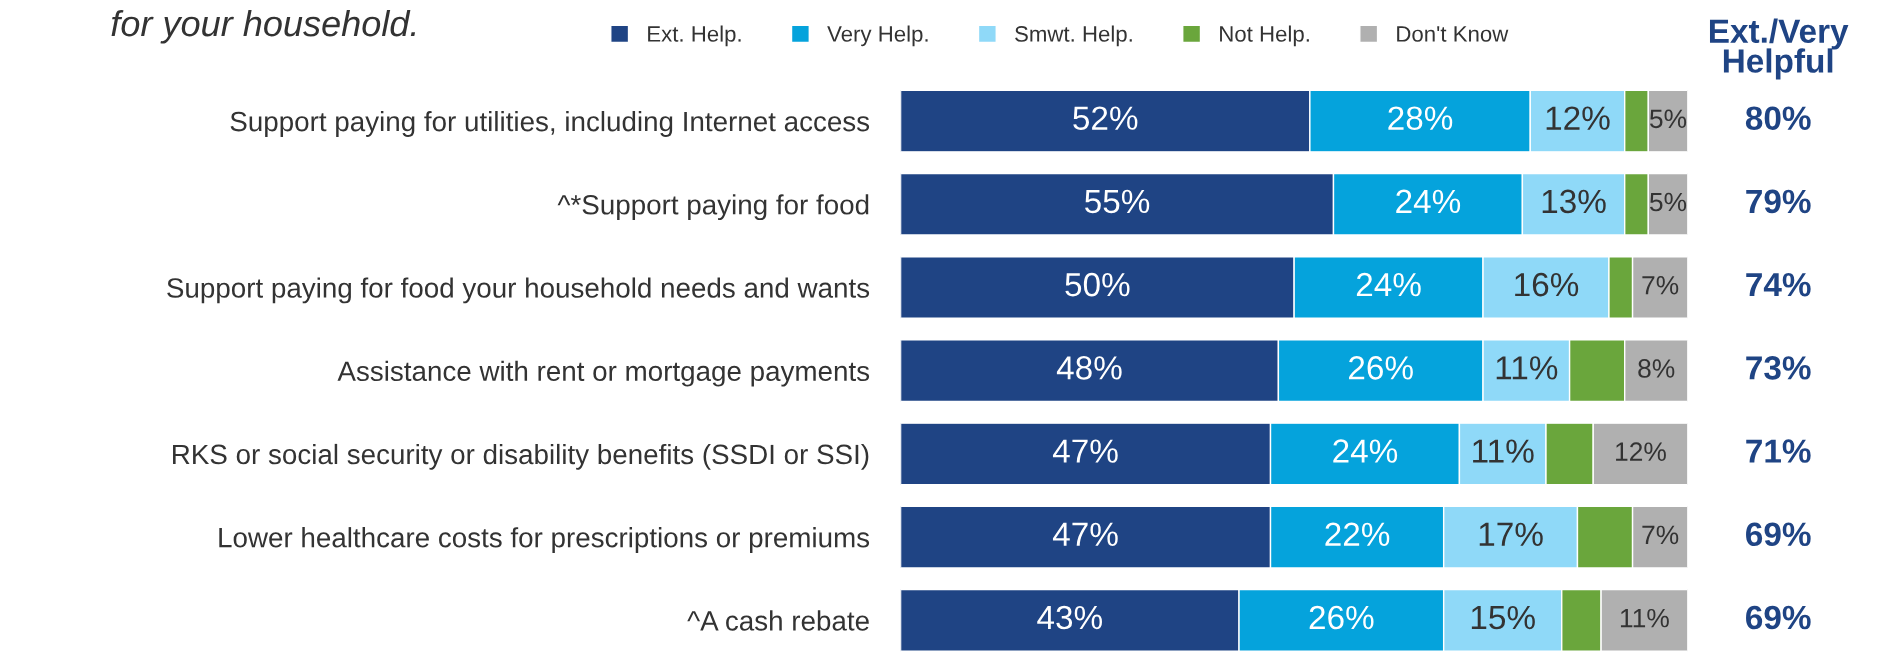  What do you see at coordinates (1097, 284) in the screenshot?
I see `data-label: 50%` at bounding box center [1097, 284].